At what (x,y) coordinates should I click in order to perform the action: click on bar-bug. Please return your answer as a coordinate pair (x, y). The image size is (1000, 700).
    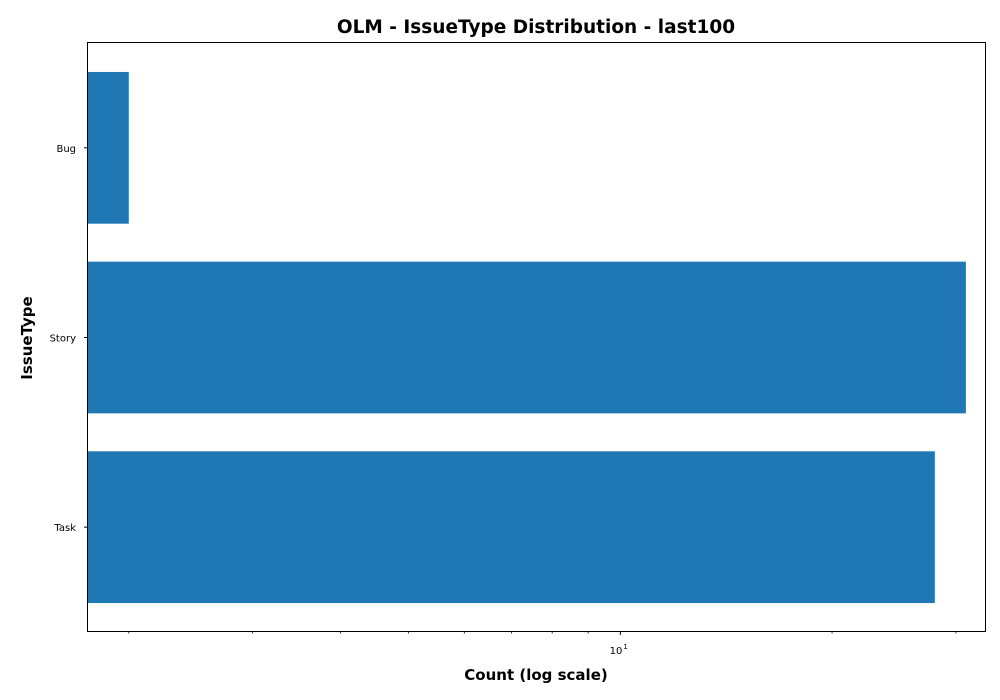
    Looking at the image, I should click on (108, 147).